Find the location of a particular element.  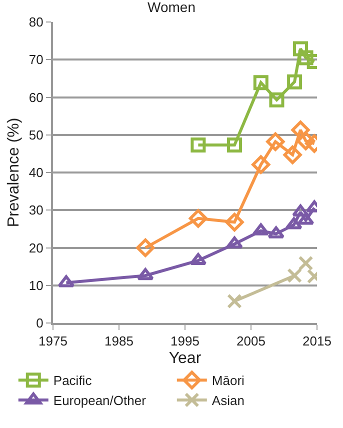

y-tick-label: 40 is located at coordinates (36, 172).